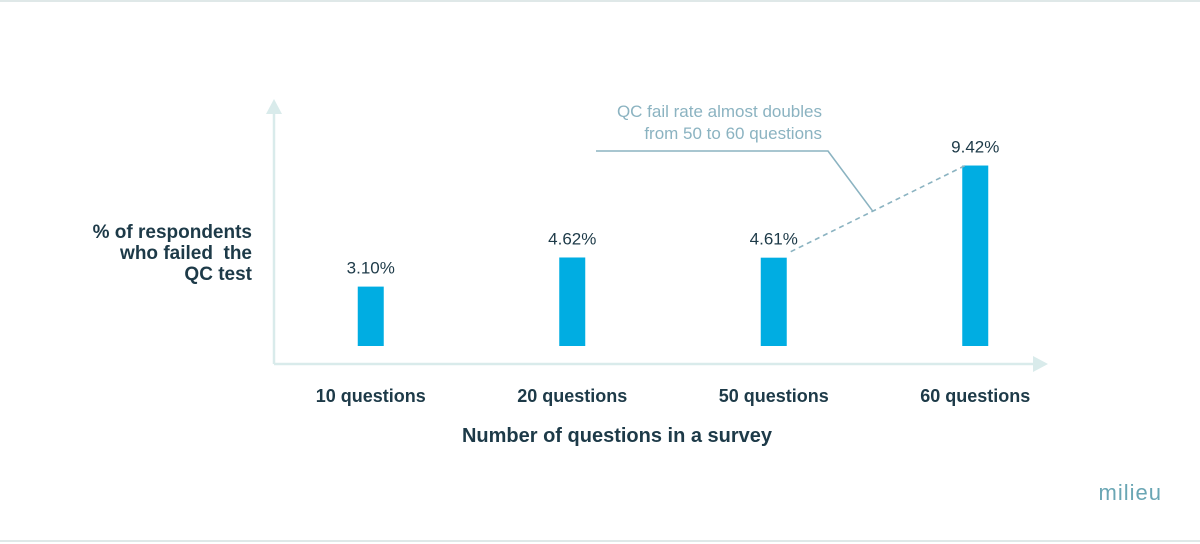  Describe the element at coordinates (186, 253) in the screenshot. I see `y-axis-label-line: who failed the` at that location.